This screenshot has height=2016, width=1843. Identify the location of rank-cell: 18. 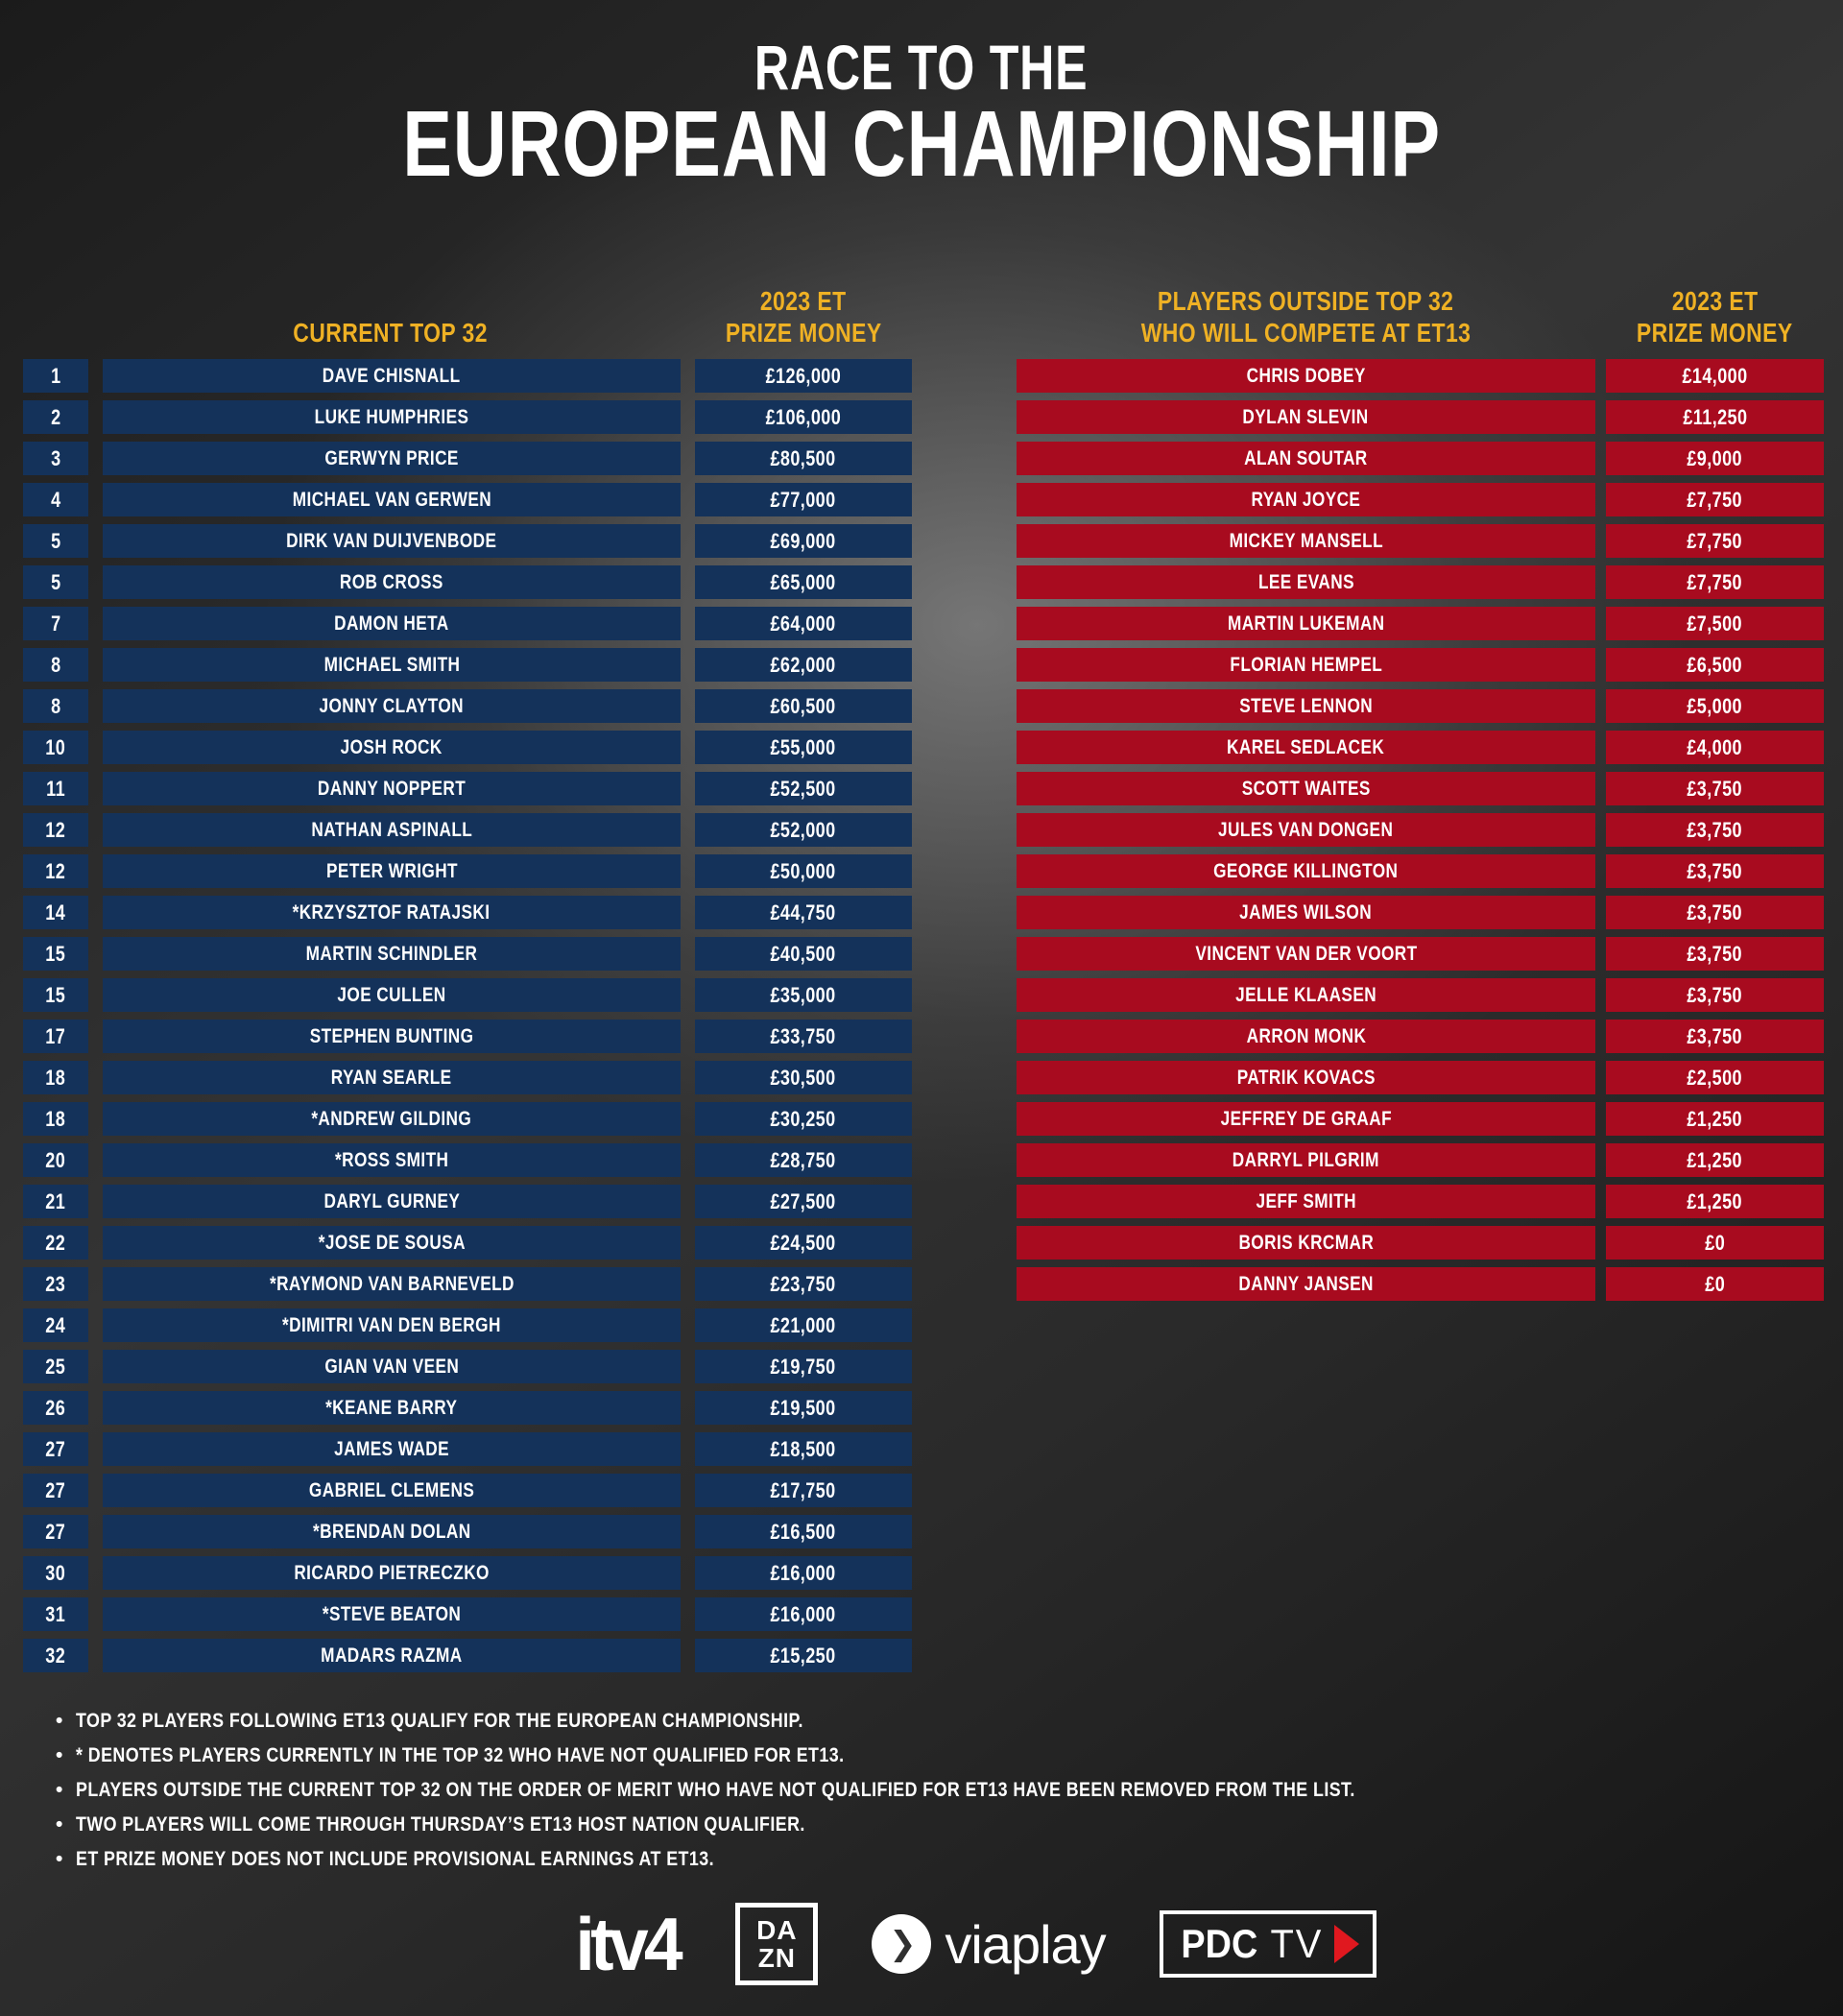
(55, 1077).